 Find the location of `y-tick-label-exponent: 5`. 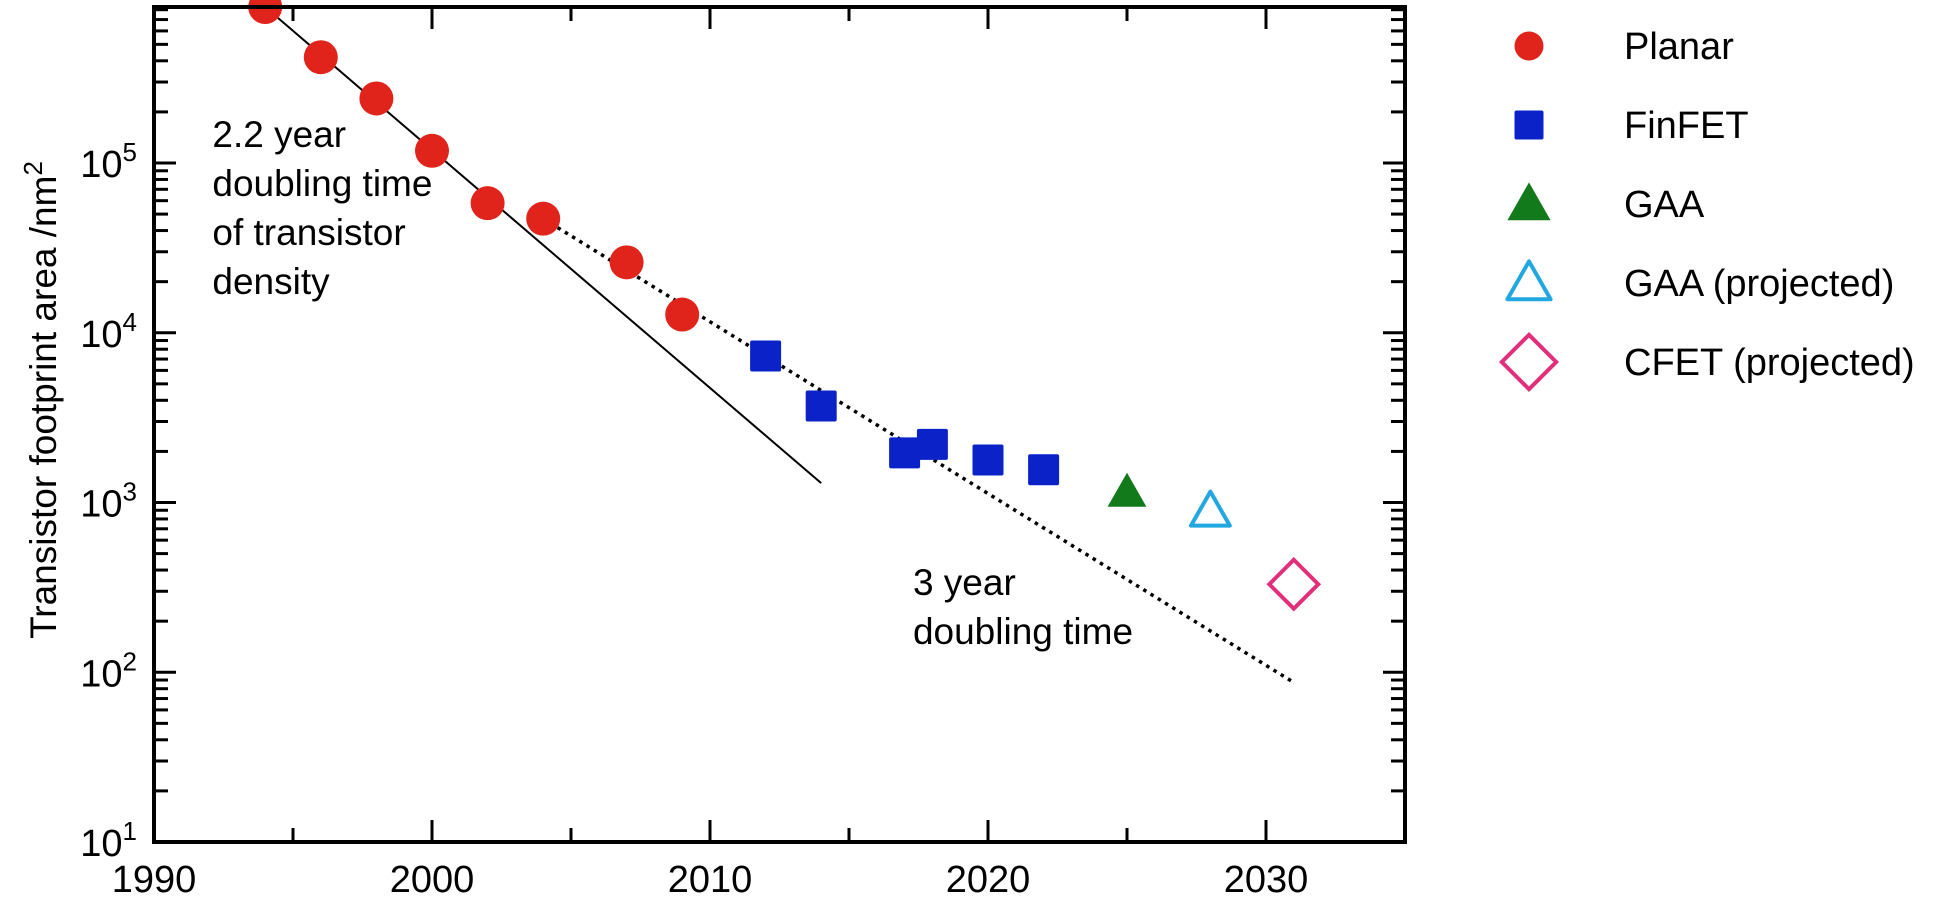

y-tick-label-exponent: 5 is located at coordinates (130, 152).